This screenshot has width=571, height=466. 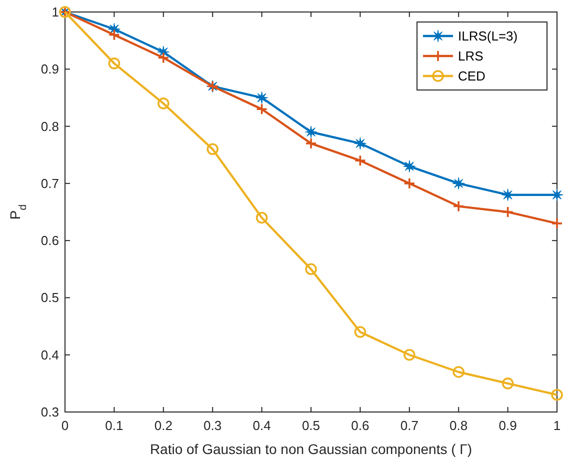 What do you see at coordinates (409, 425) in the screenshot?
I see `x-tick-label: 0.7` at bounding box center [409, 425].